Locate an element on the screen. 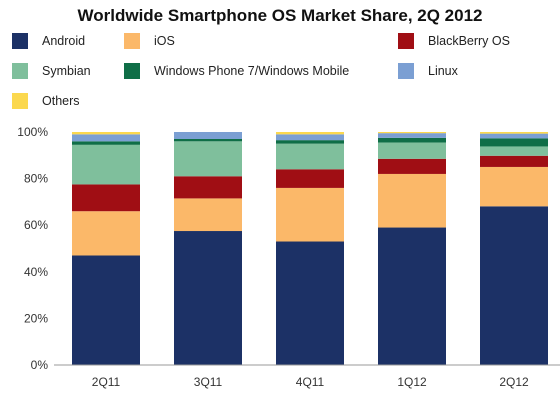 The height and width of the screenshot is (402, 560). x-tick-label: 1Q12 is located at coordinates (412, 382).